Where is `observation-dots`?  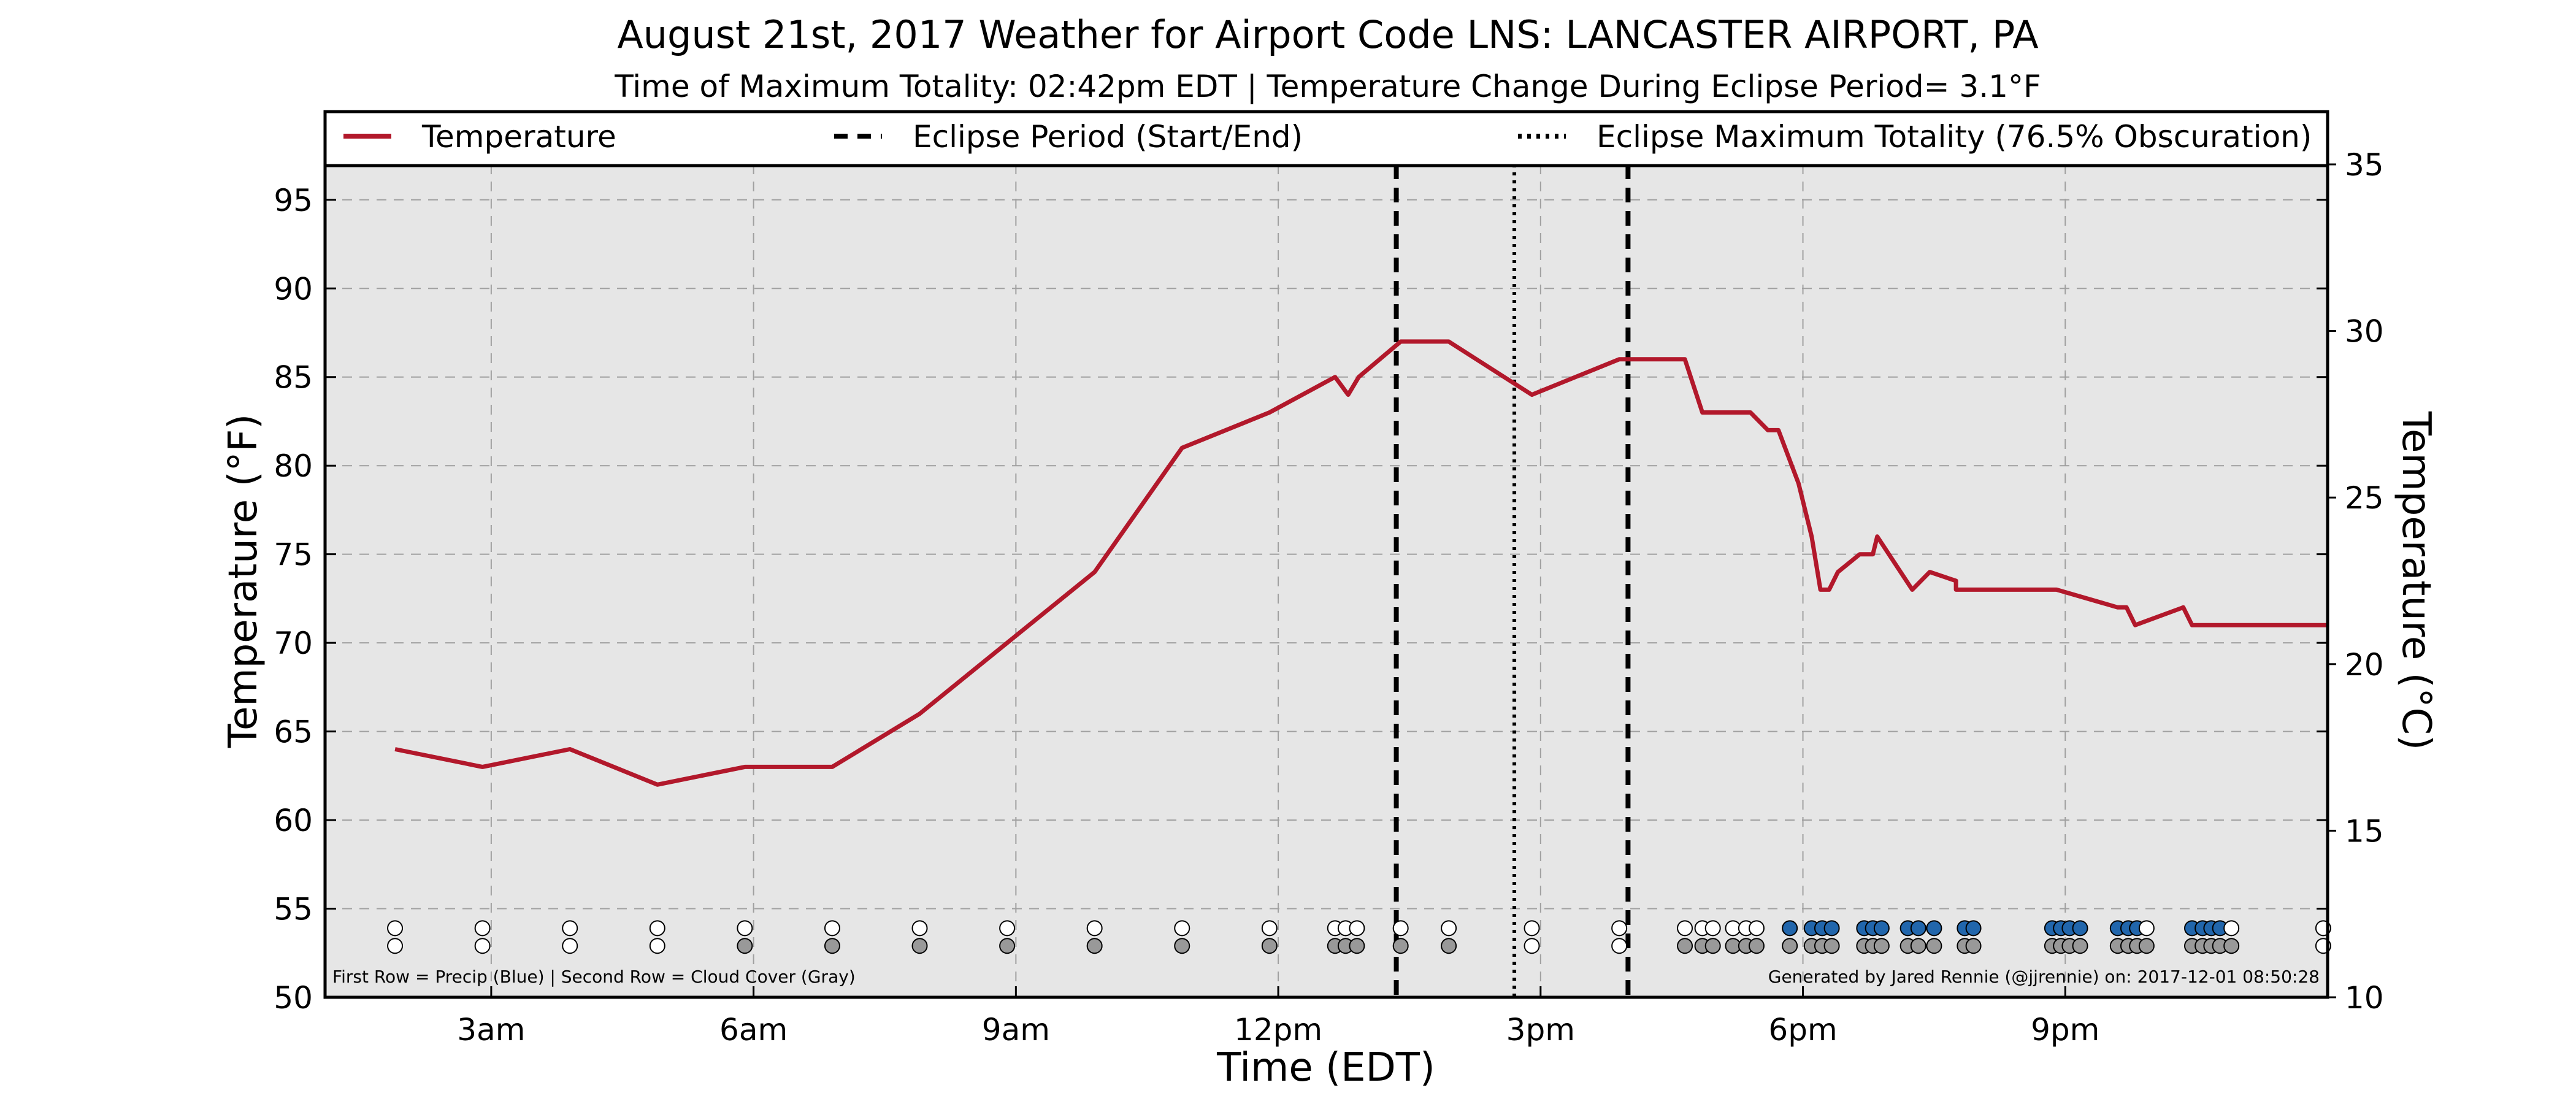
observation-dots is located at coordinates (1359, 937).